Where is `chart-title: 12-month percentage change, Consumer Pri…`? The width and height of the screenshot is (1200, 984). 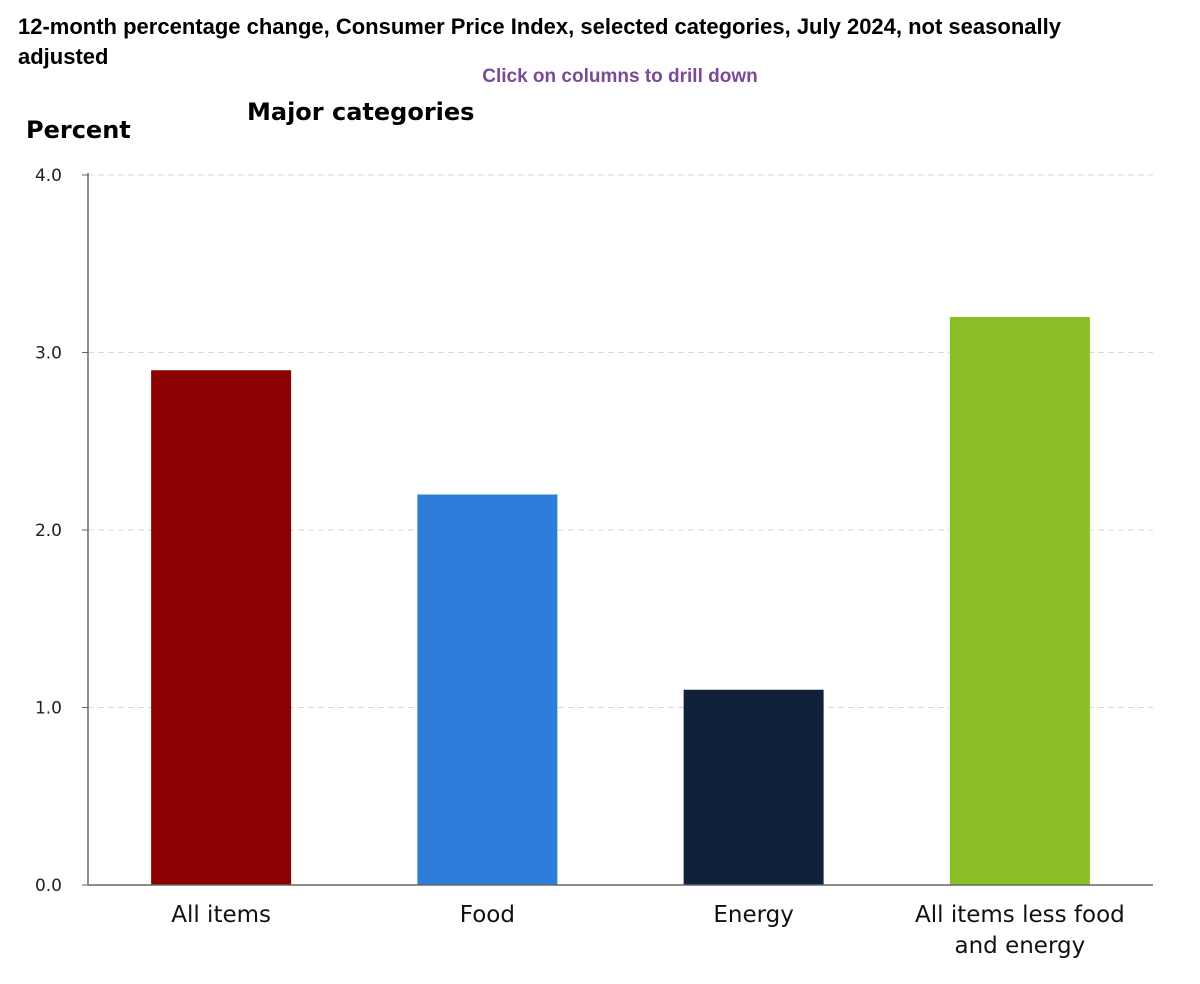 chart-title: 12-month percentage change, Consumer Pri… is located at coordinates (539, 41).